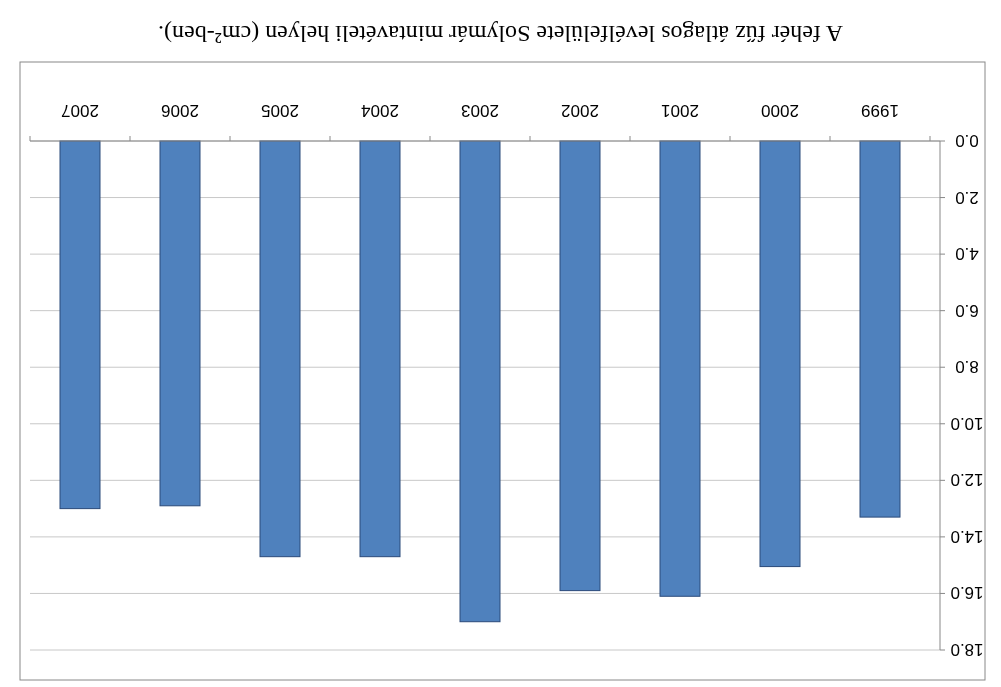 The width and height of the screenshot is (1001, 687). I want to click on y-tick-label: 6.0, so click(967, 310).